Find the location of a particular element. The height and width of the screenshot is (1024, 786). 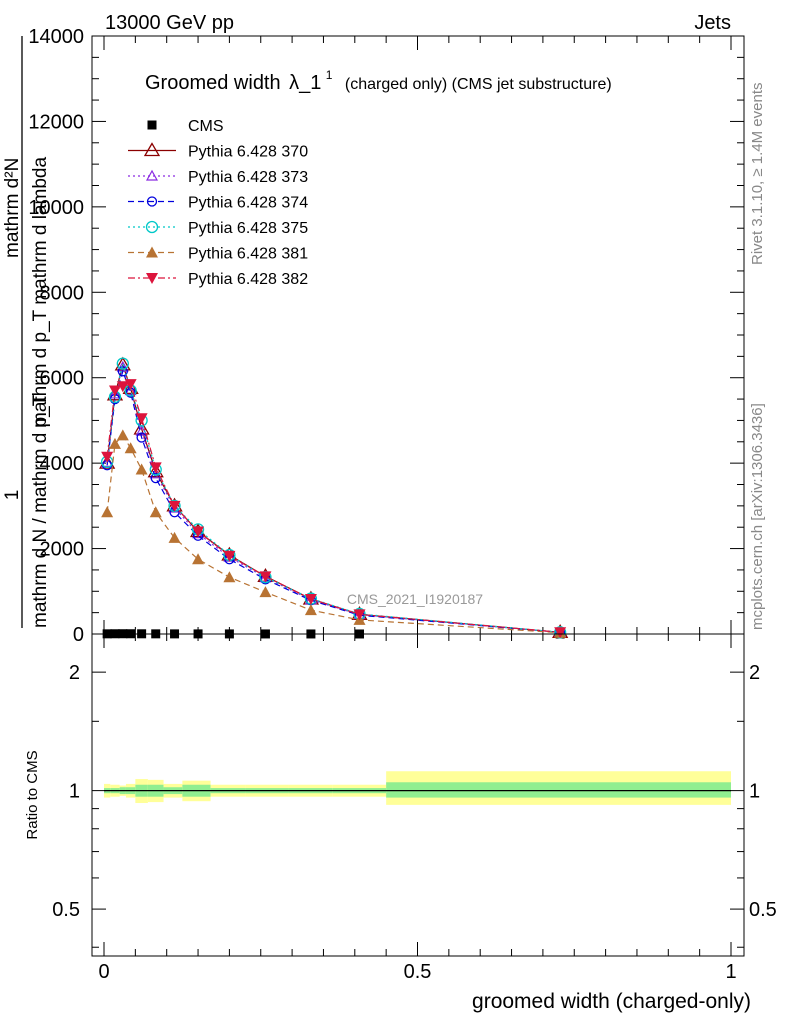

x-tick-label: 0.5 is located at coordinates (418, 972).